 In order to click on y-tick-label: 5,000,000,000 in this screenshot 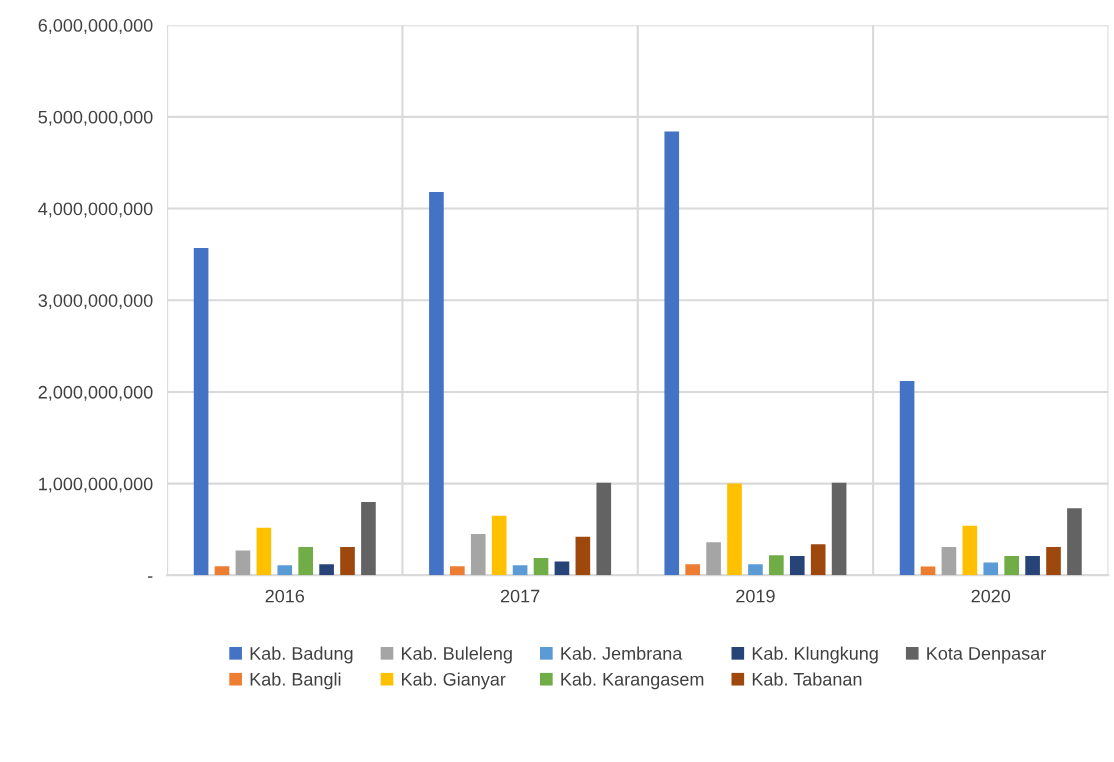, I will do `click(95, 118)`.